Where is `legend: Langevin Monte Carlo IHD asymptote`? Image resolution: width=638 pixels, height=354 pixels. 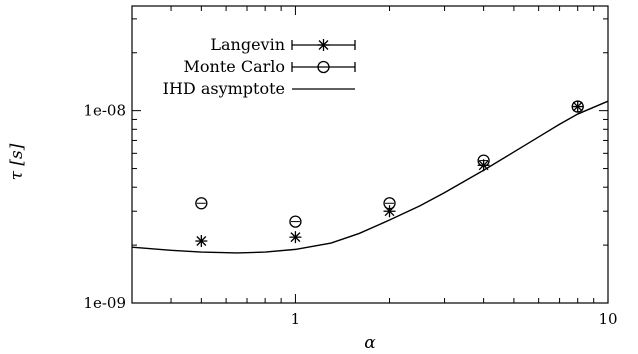 legend: Langevin Monte Carlo IHD asymptote is located at coordinates (259, 66).